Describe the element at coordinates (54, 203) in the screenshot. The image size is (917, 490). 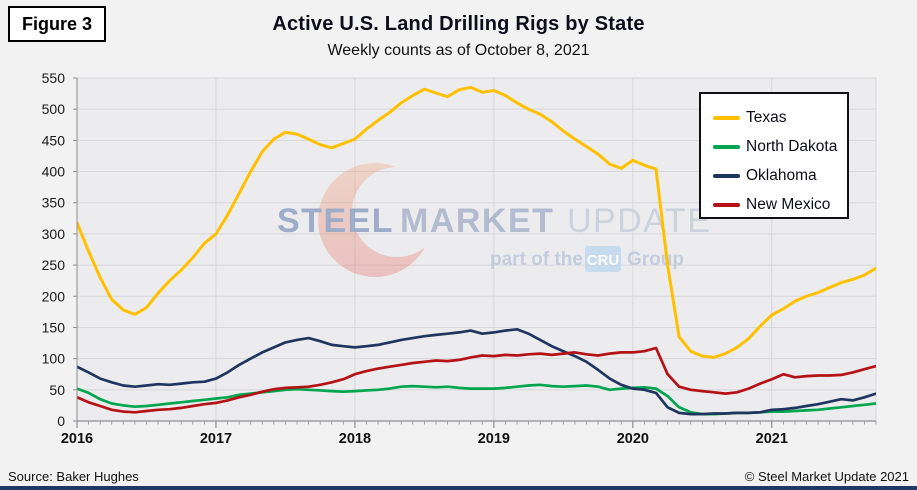
I see `svg-text: 350` at that location.